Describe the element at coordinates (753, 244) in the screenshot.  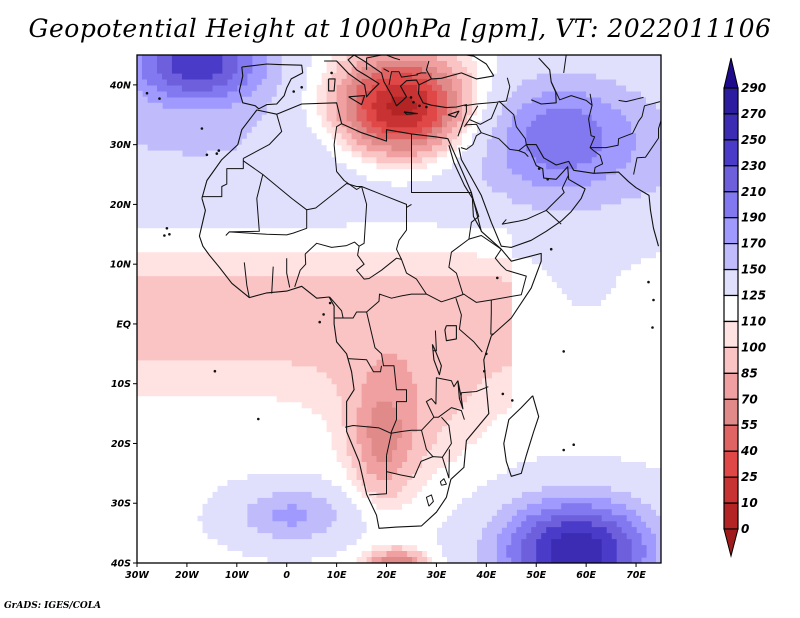
I see `colorbar-label: 170` at that location.